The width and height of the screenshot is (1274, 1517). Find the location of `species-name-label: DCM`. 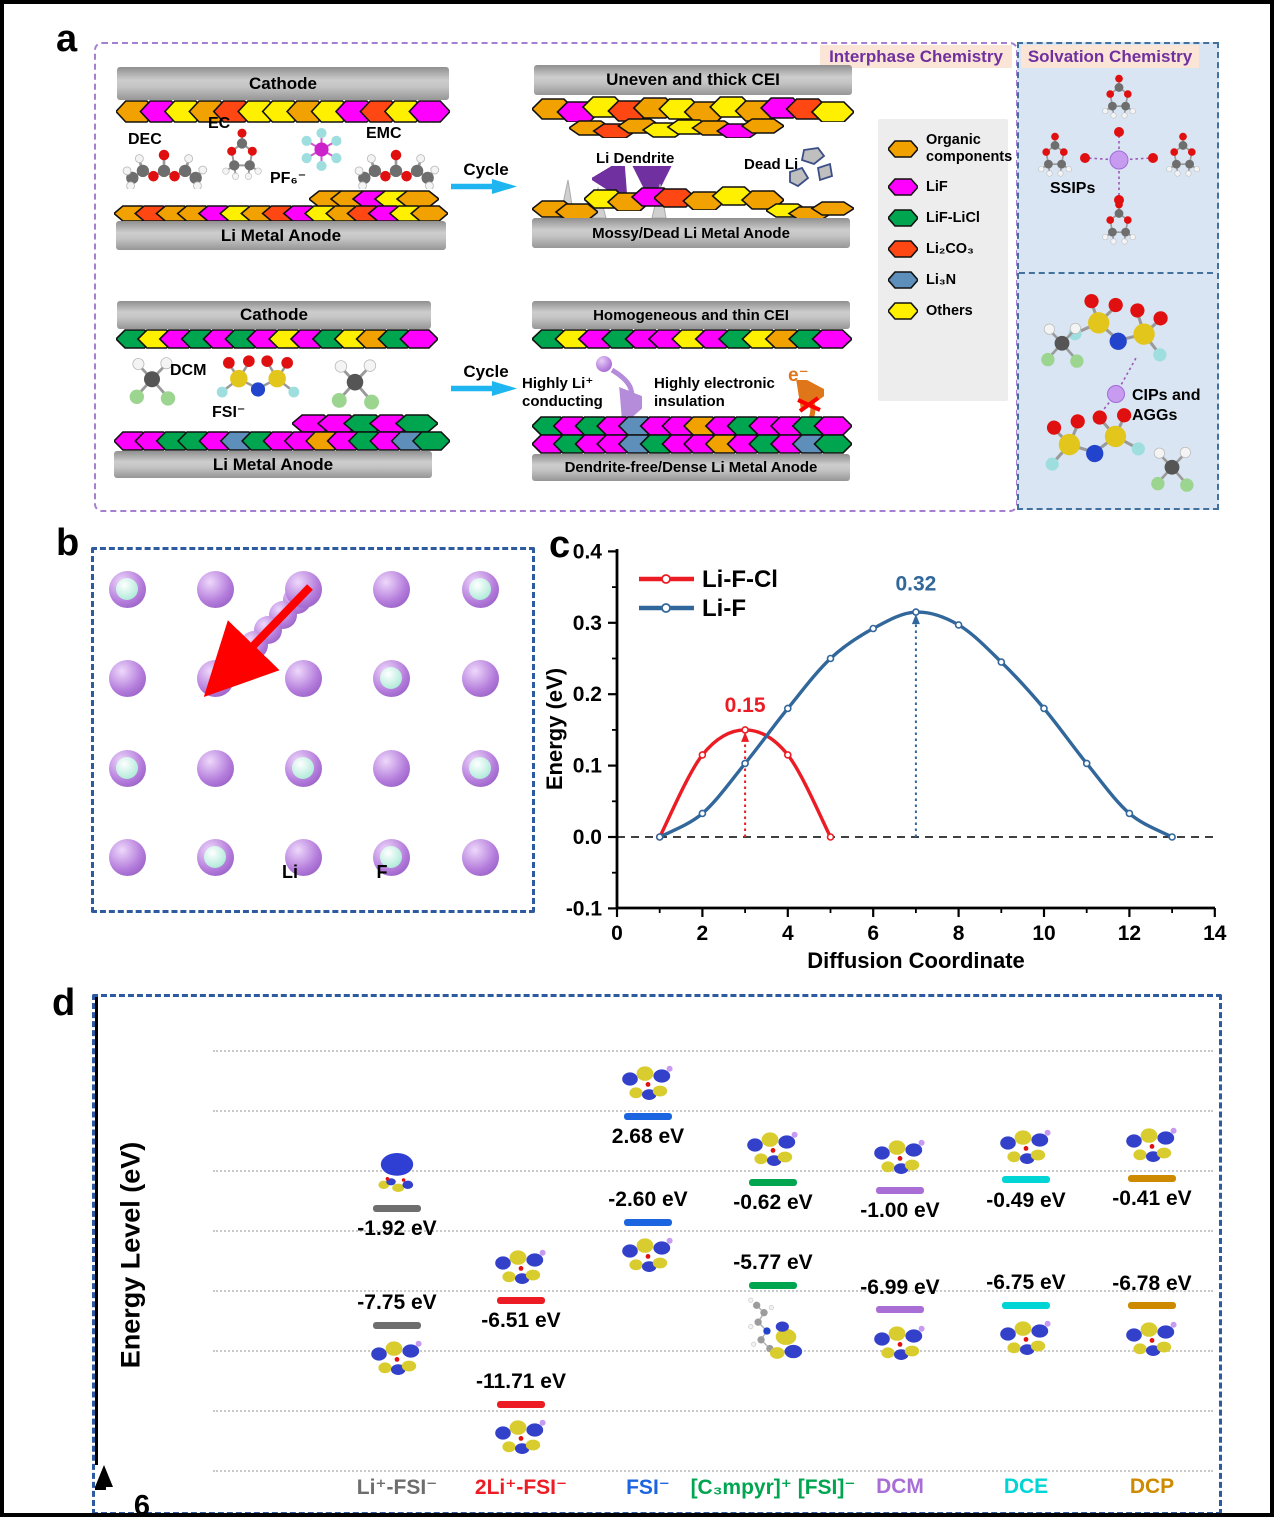

species-name-label: DCM is located at coordinates (900, 1486).